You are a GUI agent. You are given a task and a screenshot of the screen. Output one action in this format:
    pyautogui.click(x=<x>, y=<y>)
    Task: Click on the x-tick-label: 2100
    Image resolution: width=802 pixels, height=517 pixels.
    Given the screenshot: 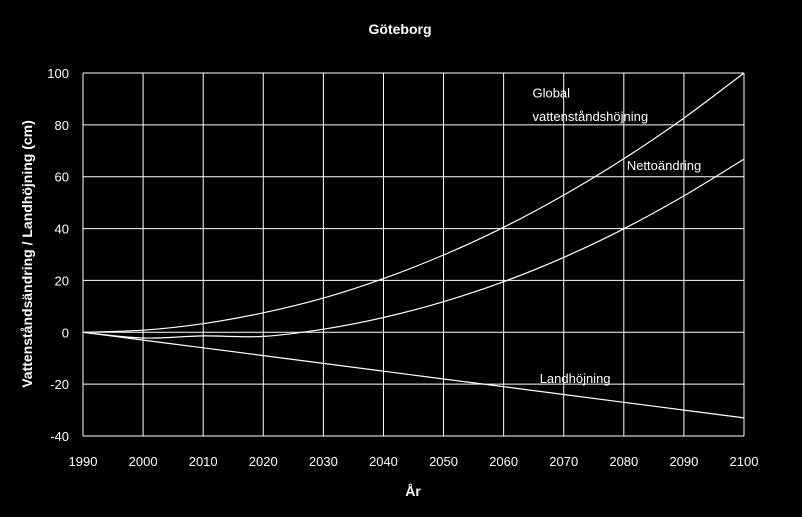 What is the action you would take?
    pyautogui.click(x=744, y=461)
    